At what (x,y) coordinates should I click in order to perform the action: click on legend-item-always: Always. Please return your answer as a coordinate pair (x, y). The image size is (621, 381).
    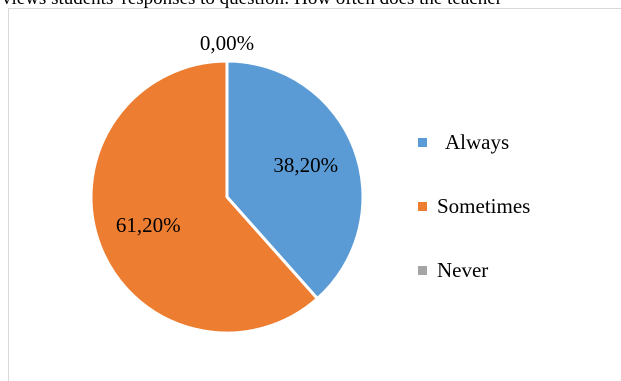
    Looking at the image, I should click on (474, 142).